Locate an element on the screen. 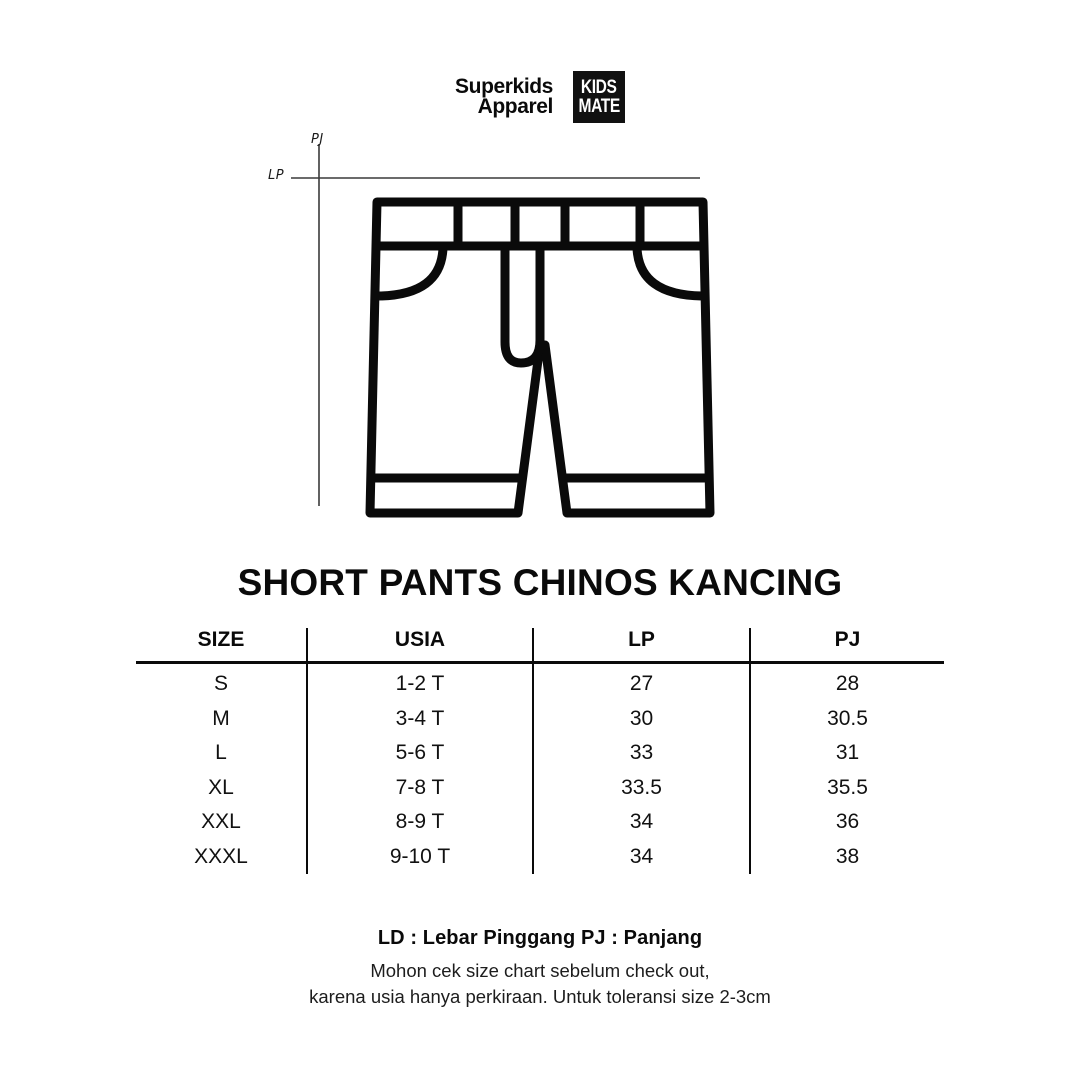  brand-header: Superkids Apparel KIDS MATE is located at coordinates (540, 97).